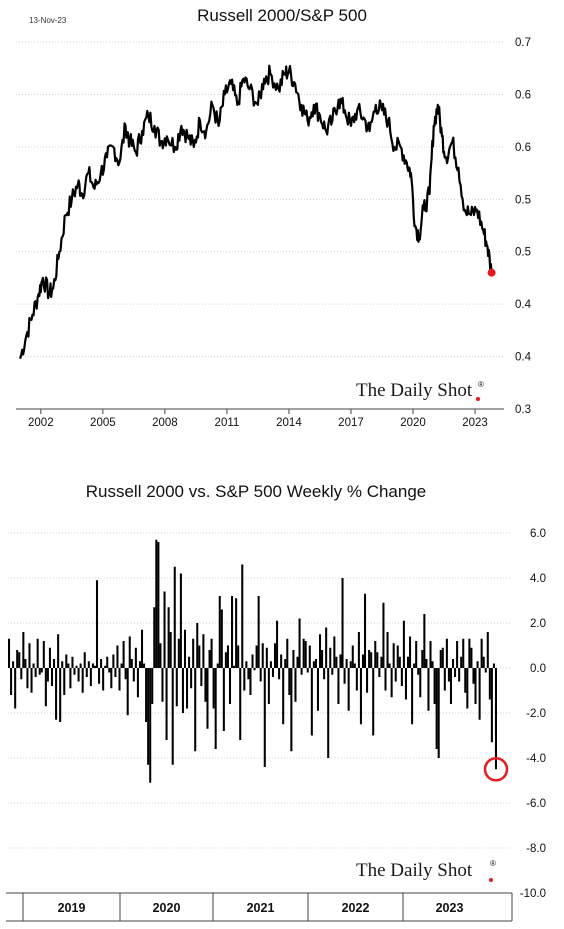 The height and width of the screenshot is (929, 564). Describe the element at coordinates (267, 907) in the screenshot. I see `weekly-change-year-labels: 2019 2020 2021 2022 2023` at that location.